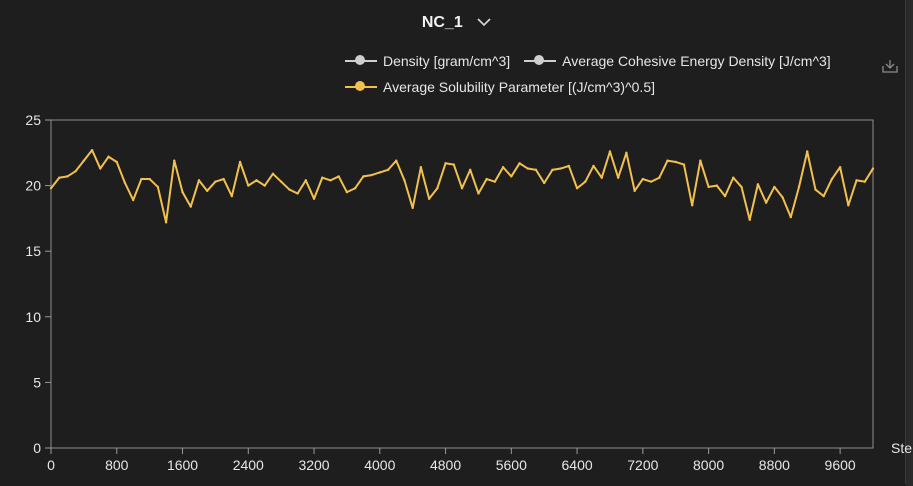  What do you see at coordinates (427, 61) in the screenshot?
I see `legend-item-density: Density [gram/cm^3]` at bounding box center [427, 61].